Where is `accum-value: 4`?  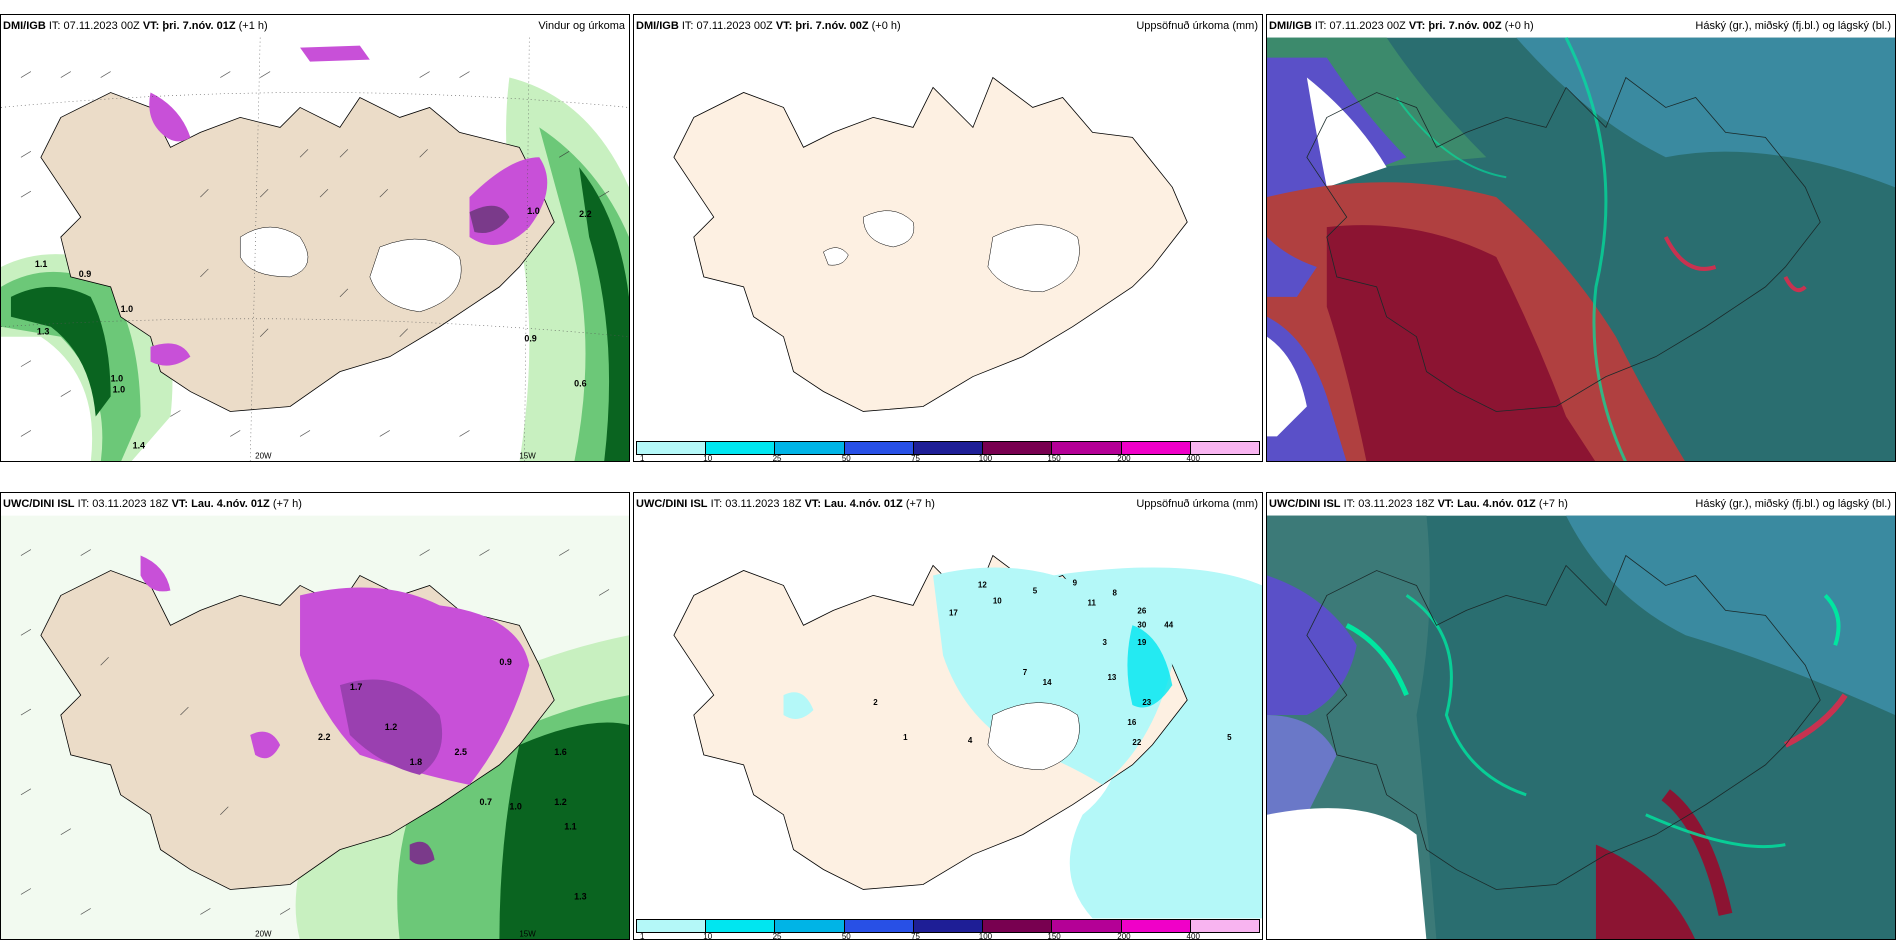
accum-value: 4 is located at coordinates (970, 740).